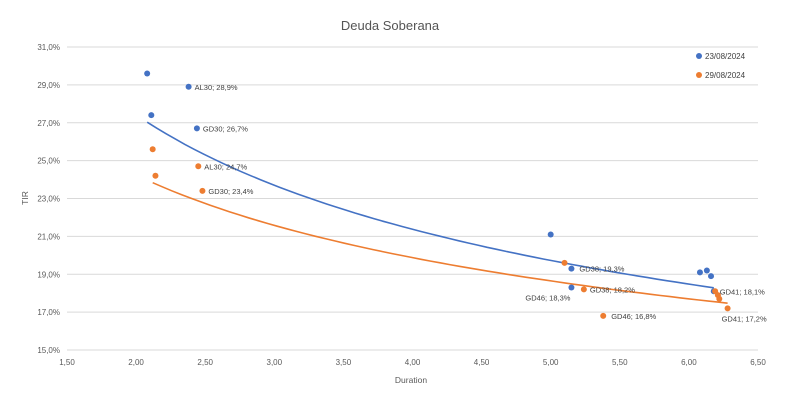 The image size is (800, 402). I want to click on x-axis-label: Duration, so click(411, 380).